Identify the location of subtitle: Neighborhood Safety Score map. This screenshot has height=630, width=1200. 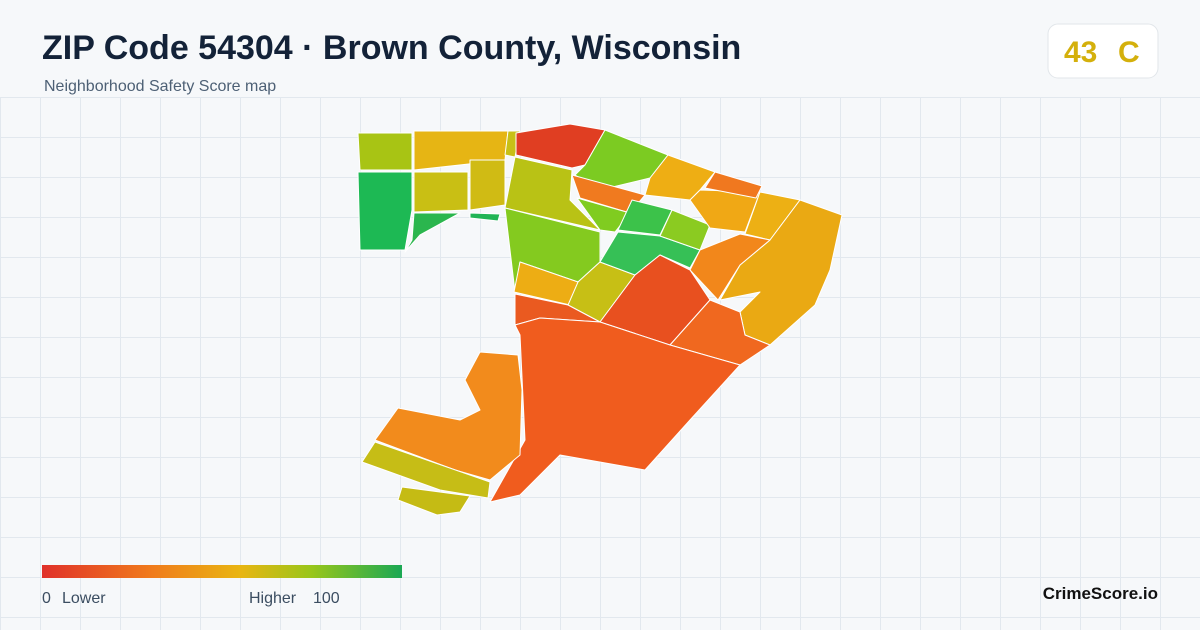
(160, 86).